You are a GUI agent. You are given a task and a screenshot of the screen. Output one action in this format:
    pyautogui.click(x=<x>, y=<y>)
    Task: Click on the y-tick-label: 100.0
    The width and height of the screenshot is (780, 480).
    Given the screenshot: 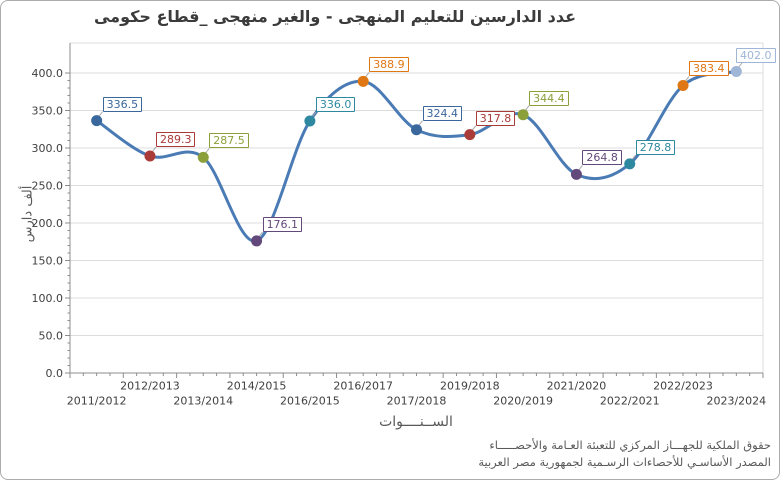 What is the action you would take?
    pyautogui.click(x=48, y=298)
    